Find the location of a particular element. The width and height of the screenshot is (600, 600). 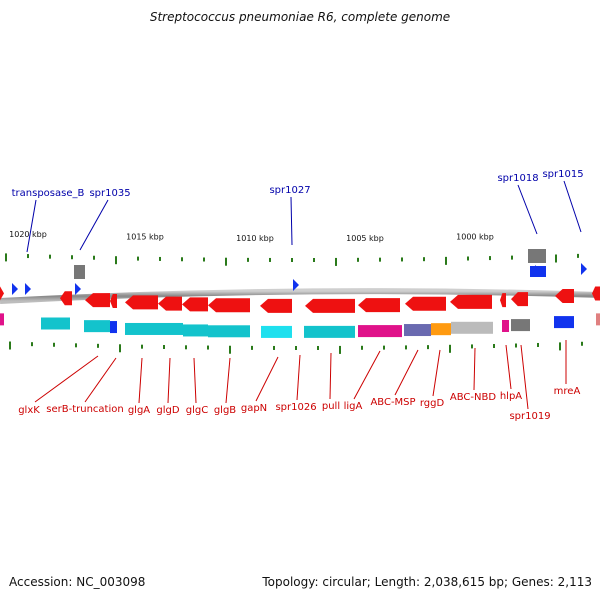

feature-label-top: spr1015 is located at coordinates (562, 174).